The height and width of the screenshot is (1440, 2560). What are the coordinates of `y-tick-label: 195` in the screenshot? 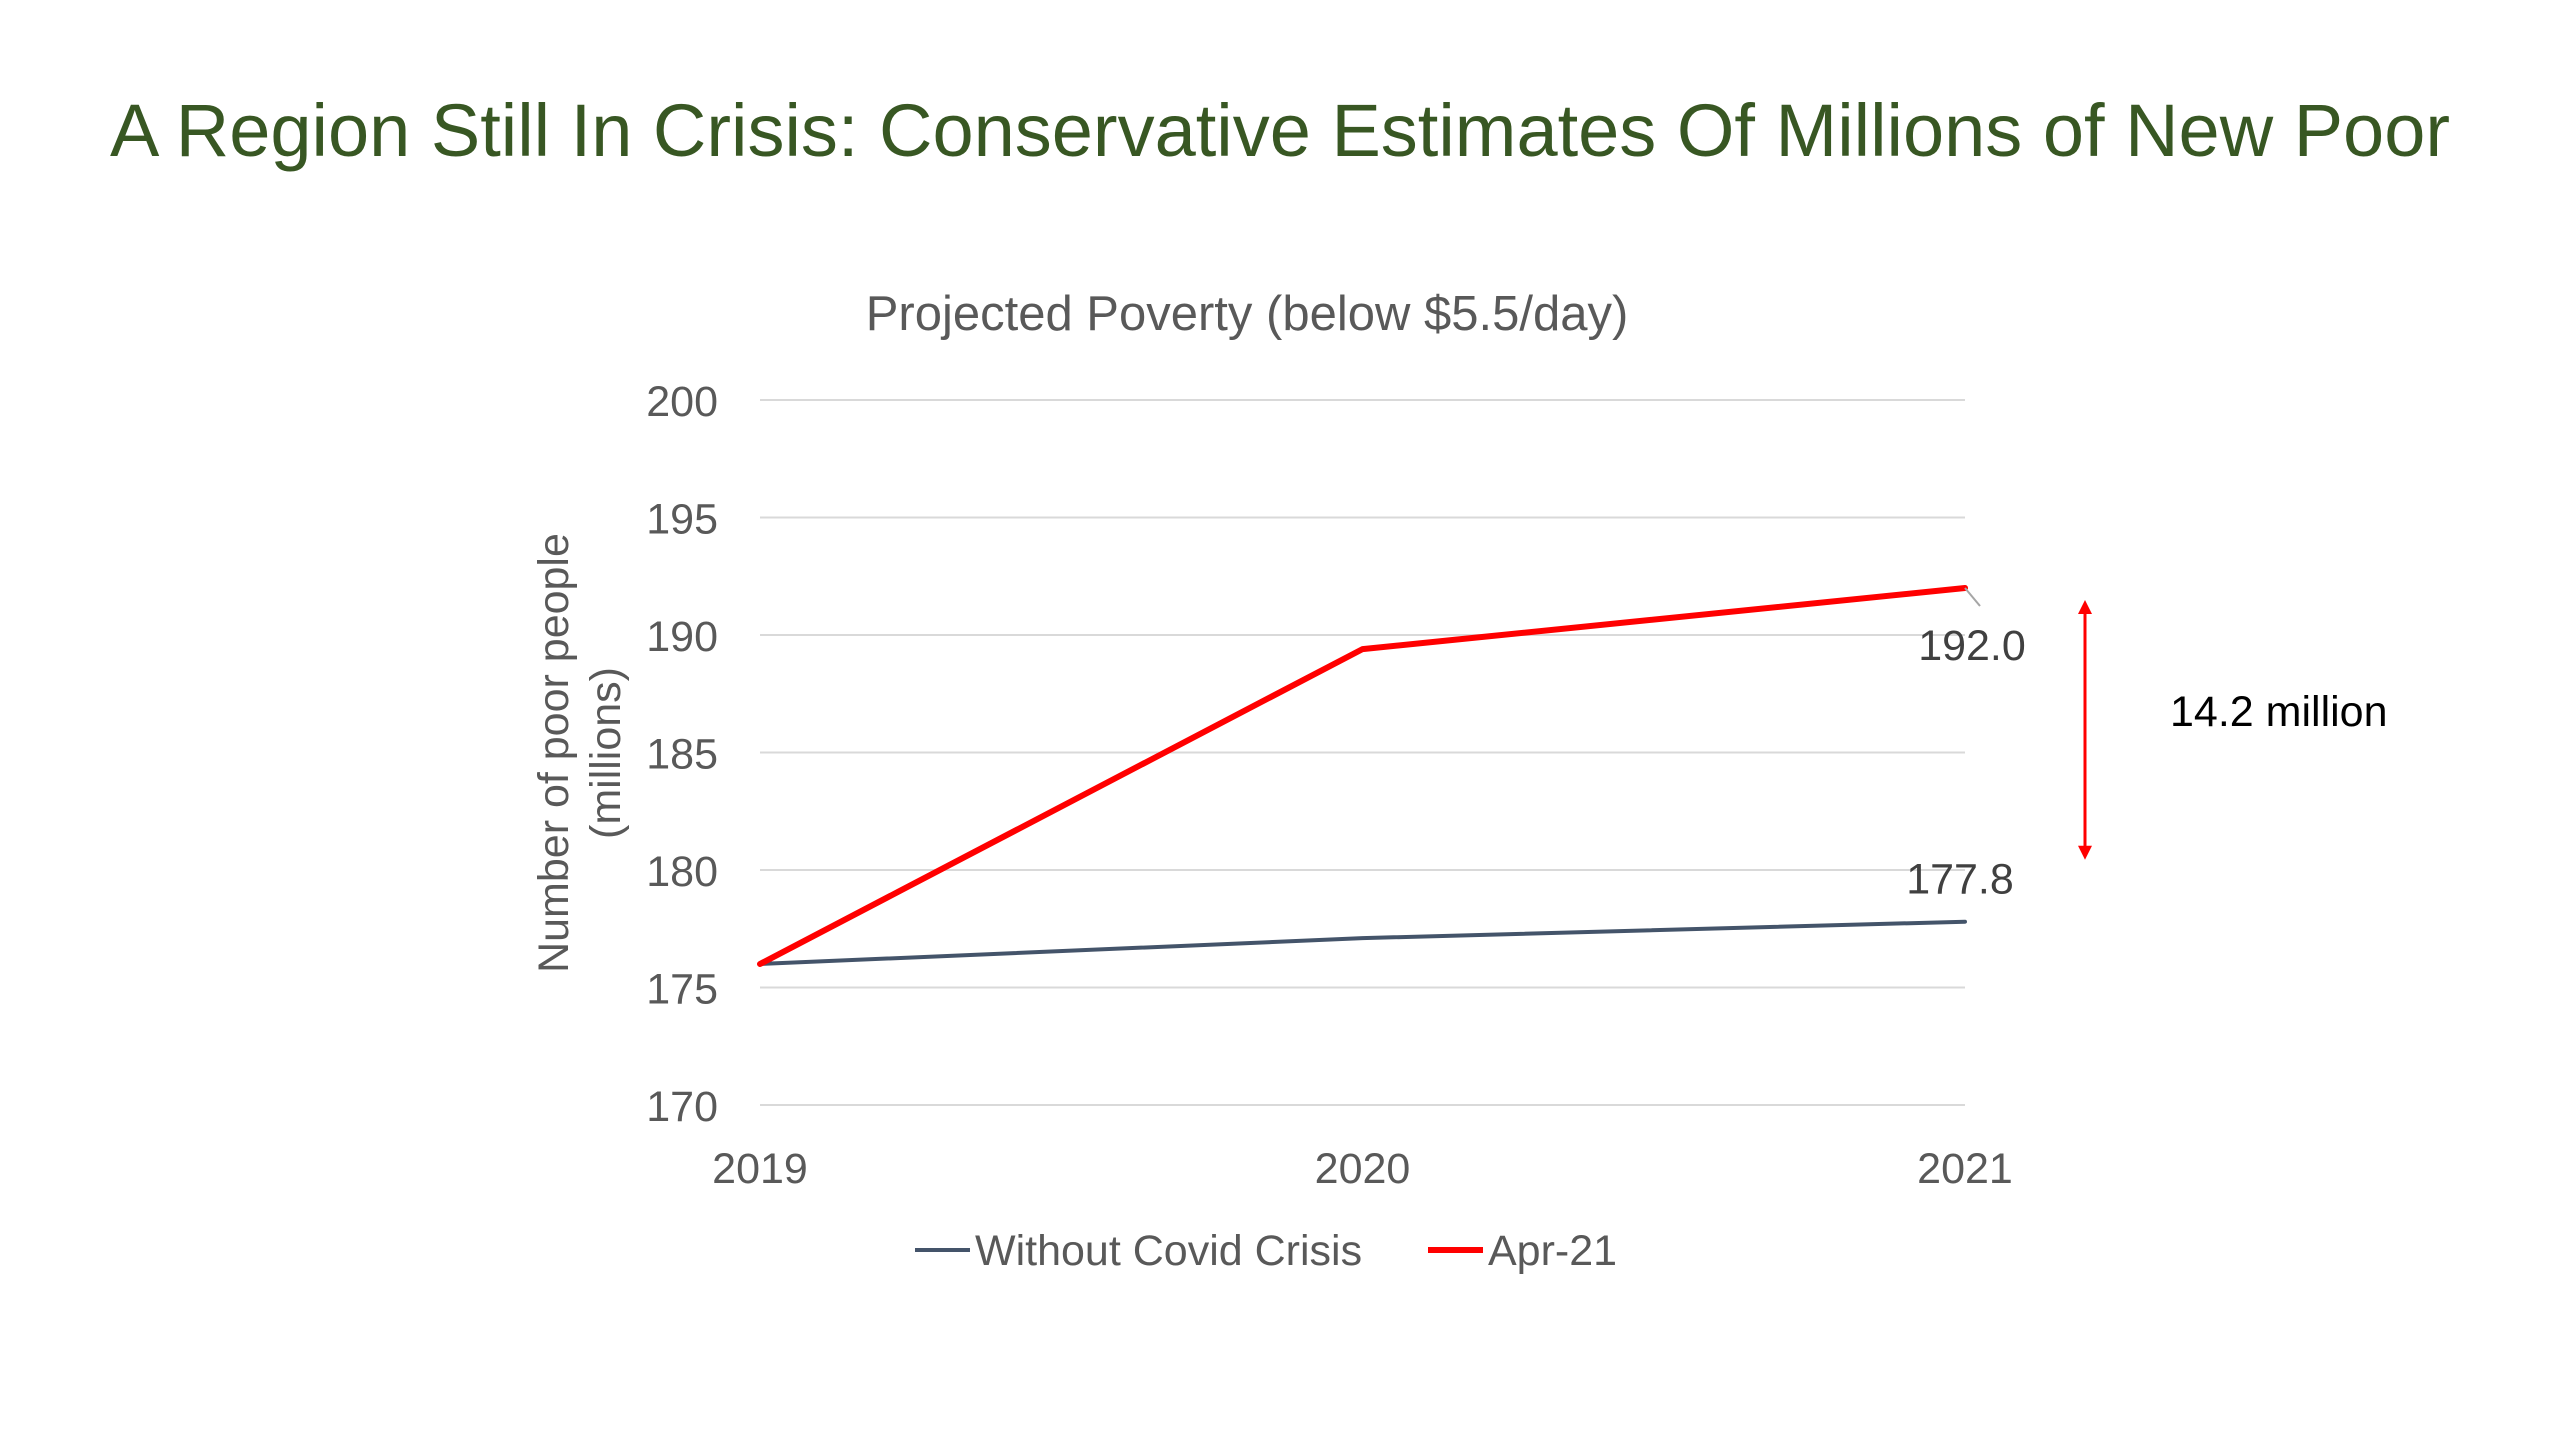 It's located at (682, 520).